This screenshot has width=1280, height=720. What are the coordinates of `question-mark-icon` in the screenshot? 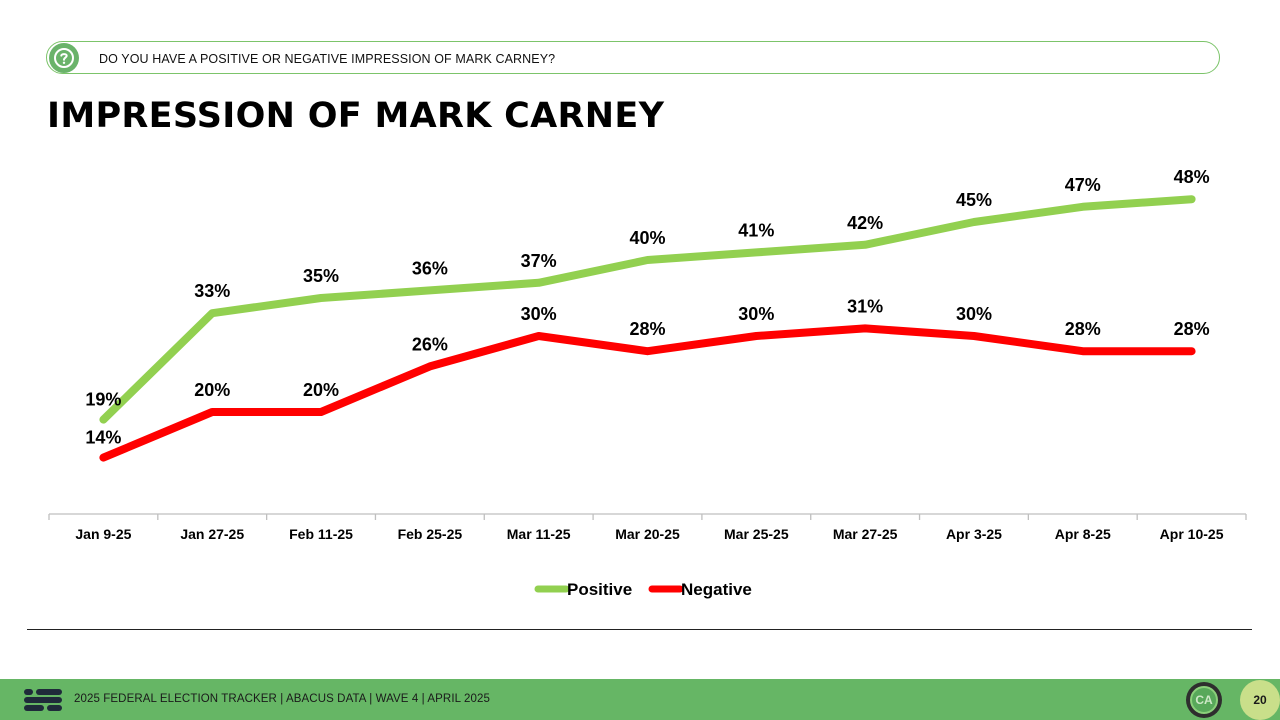 It's located at (64, 58).